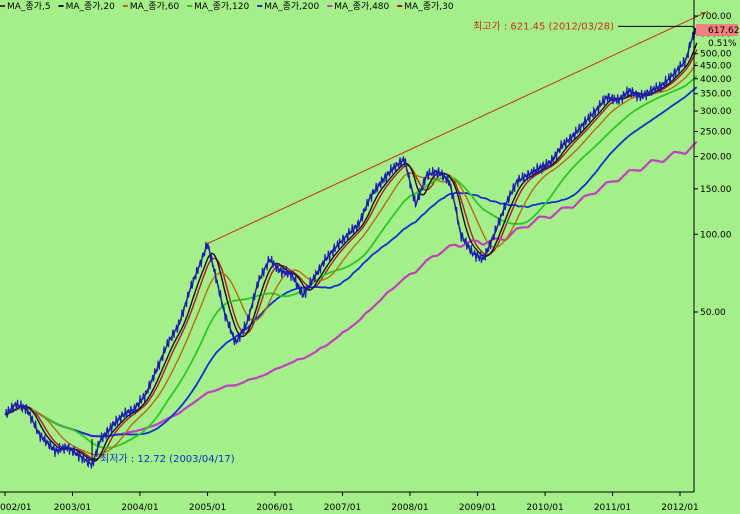 The width and height of the screenshot is (740, 514). What do you see at coordinates (207, 508) in the screenshot?
I see `x-tick-label: 2005/01` at bounding box center [207, 508].